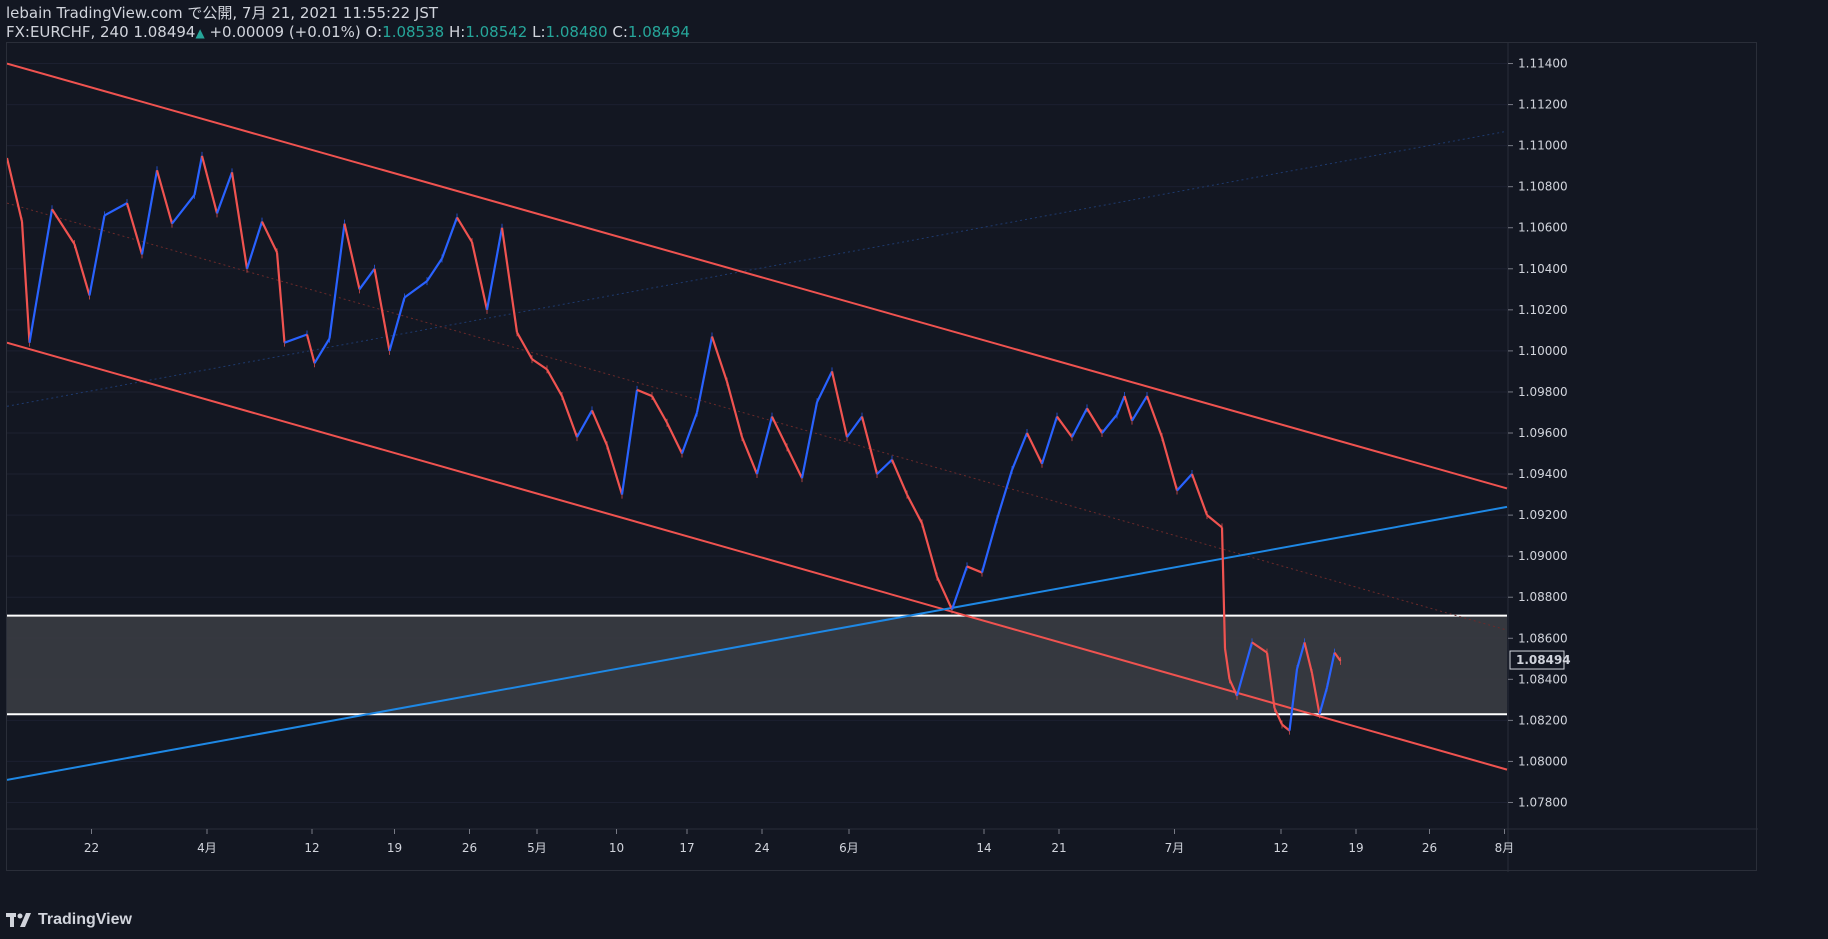 This screenshot has width=1828, height=939. Describe the element at coordinates (91, 848) in the screenshot. I see `time-tick-label: 22` at that location.